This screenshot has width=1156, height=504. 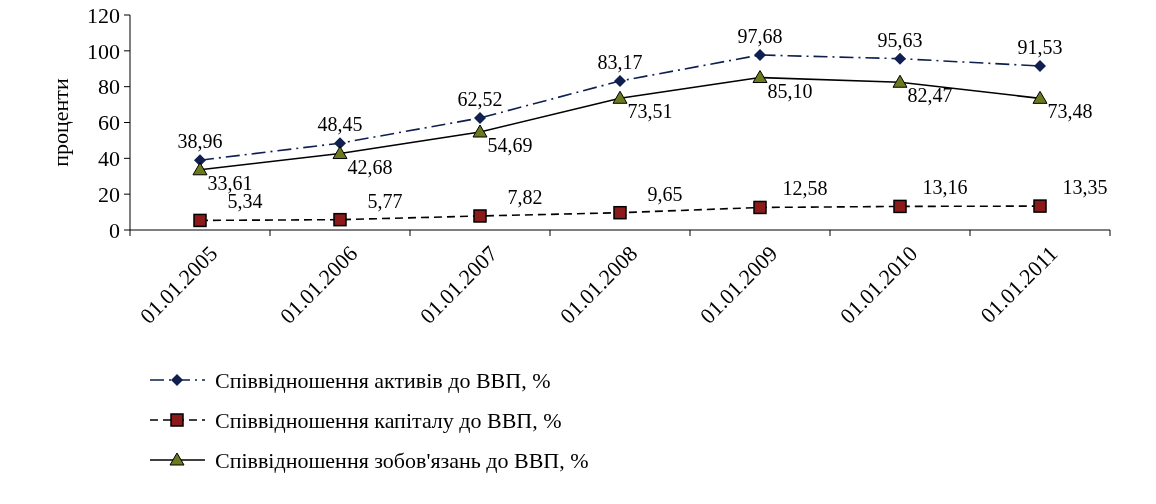 What do you see at coordinates (650, 111) in the screenshot?
I see `data-label: 73,51` at bounding box center [650, 111].